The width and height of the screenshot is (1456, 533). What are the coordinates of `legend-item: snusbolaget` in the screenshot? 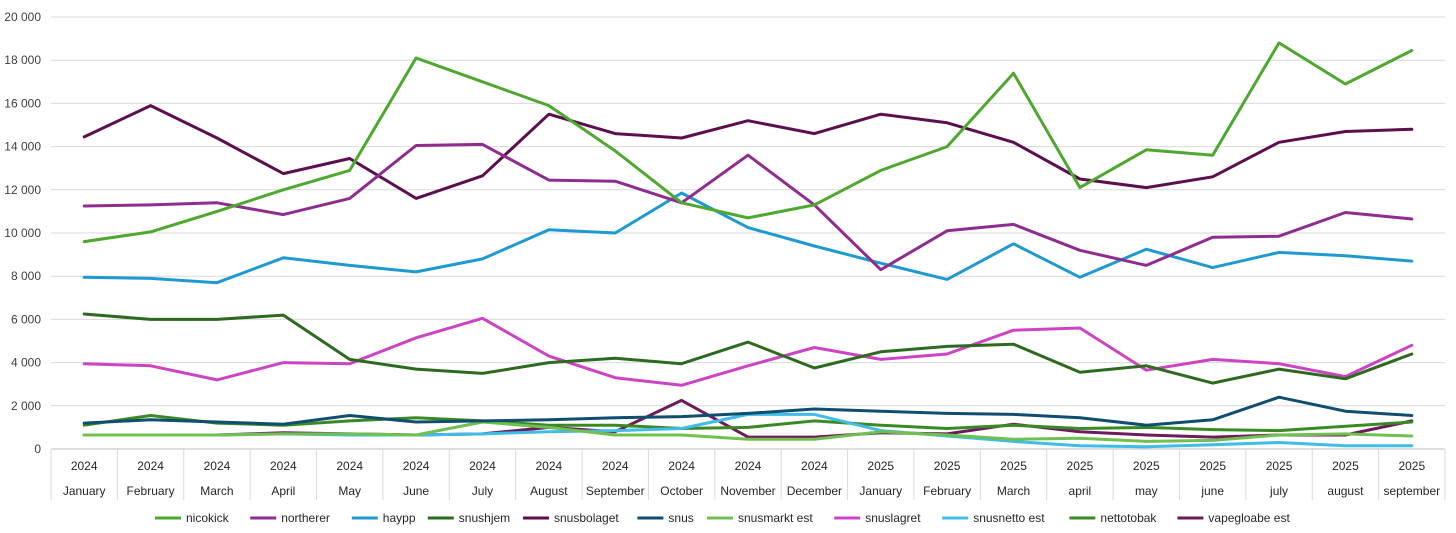 It's located at (571, 518).